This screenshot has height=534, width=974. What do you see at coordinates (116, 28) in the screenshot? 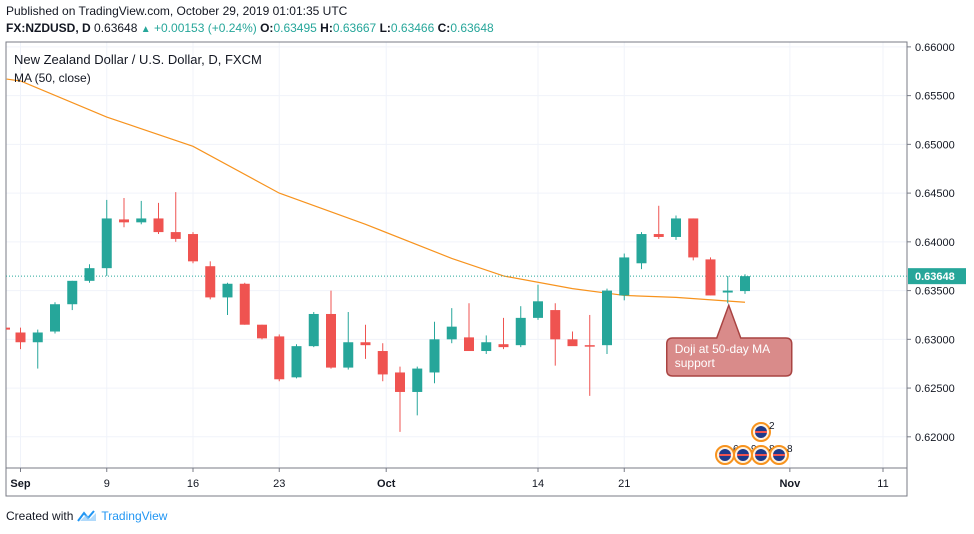
I see `last-price: 0.63648` at bounding box center [116, 28].